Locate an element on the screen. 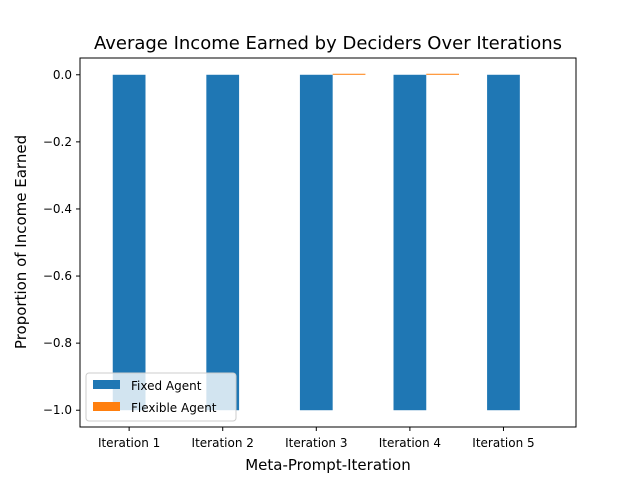 This screenshot has width=640, height=480. x-tick-label: Iteration 2 is located at coordinates (223, 443).